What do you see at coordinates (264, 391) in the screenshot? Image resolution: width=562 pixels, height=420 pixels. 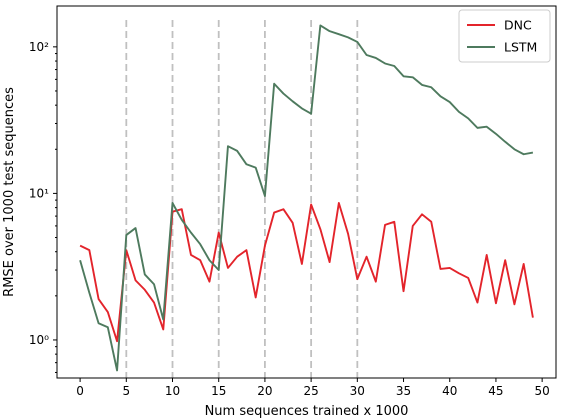 I see `x-tick-label: 20` at bounding box center [264, 391].